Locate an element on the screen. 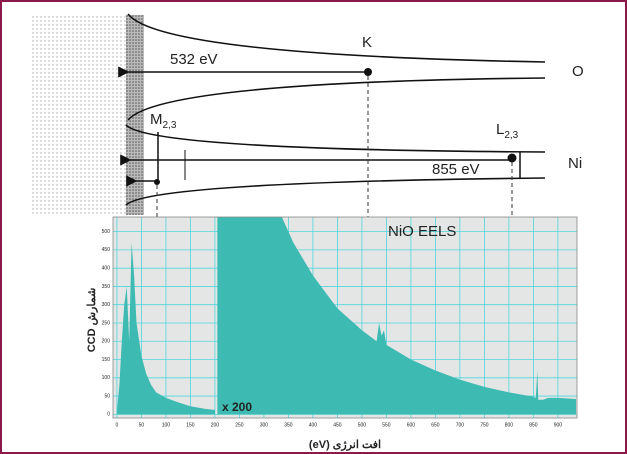 Image resolution: width=627 pixels, height=454 pixels. x-tick-label: 350 is located at coordinates (288, 425).